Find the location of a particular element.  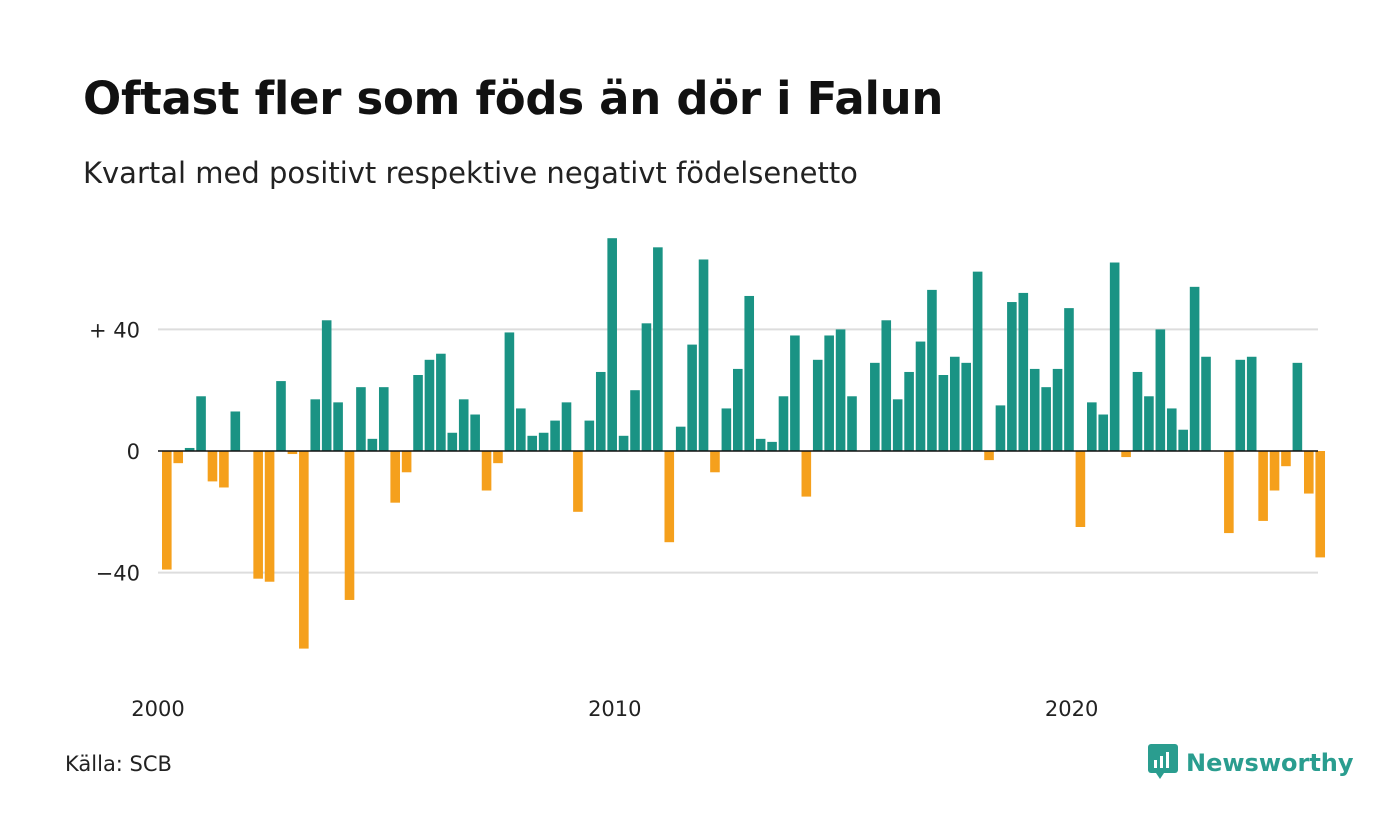

brand-logo: Newsworthy is located at coordinates (1251, 763).